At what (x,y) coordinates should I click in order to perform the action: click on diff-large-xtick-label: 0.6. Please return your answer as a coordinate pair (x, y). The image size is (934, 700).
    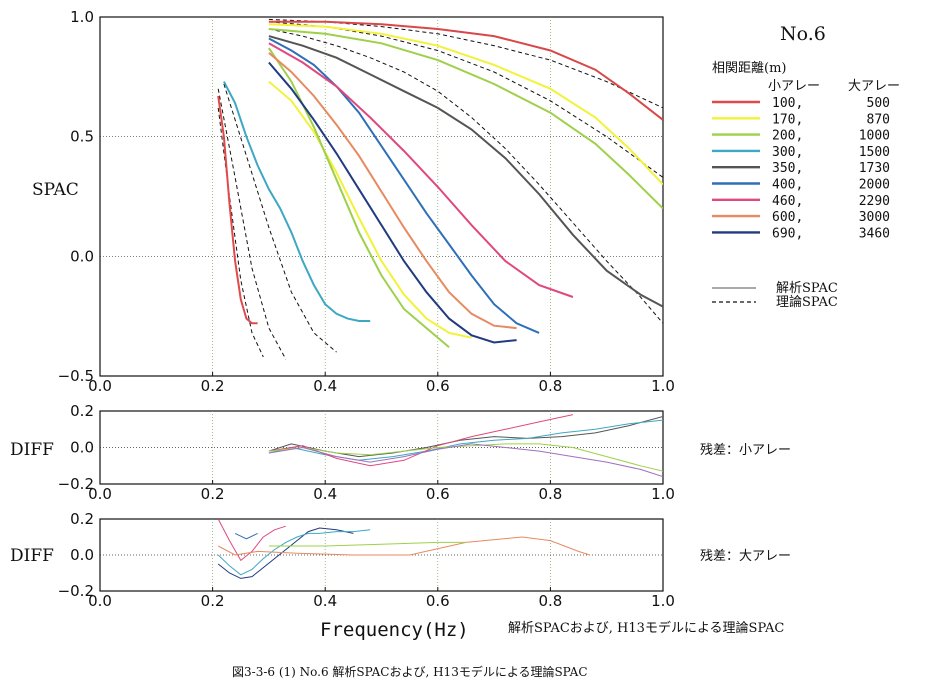
    Looking at the image, I should click on (438, 601).